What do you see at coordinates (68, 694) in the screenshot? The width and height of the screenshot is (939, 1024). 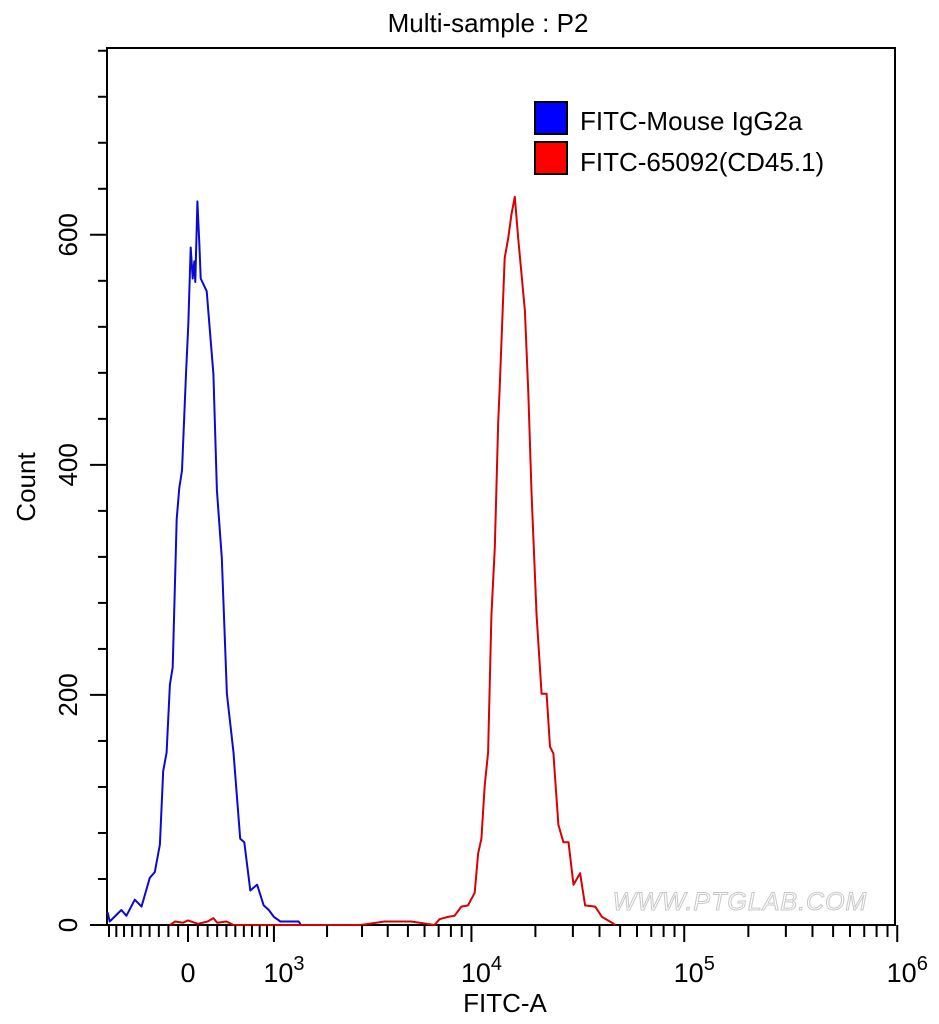 I see `y-tick-label: 200` at bounding box center [68, 694].